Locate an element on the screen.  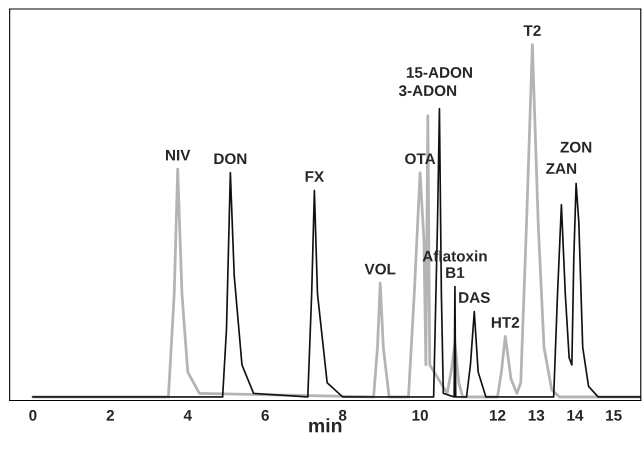
x-tick-label: 15 is located at coordinates (614, 415).